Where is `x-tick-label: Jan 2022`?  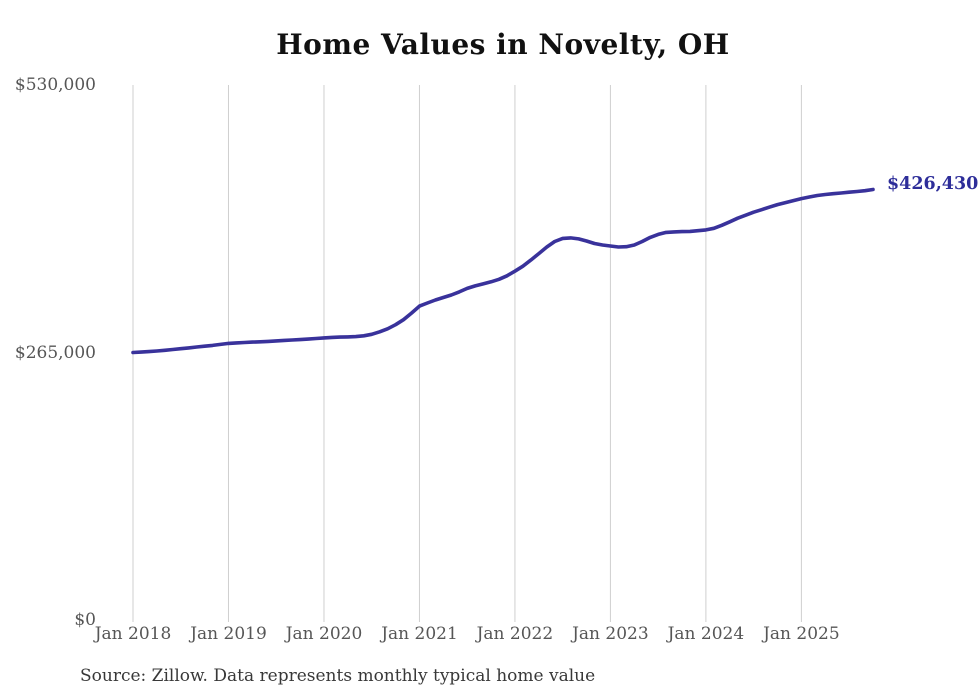 x-tick-label: Jan 2022 is located at coordinates (515, 634).